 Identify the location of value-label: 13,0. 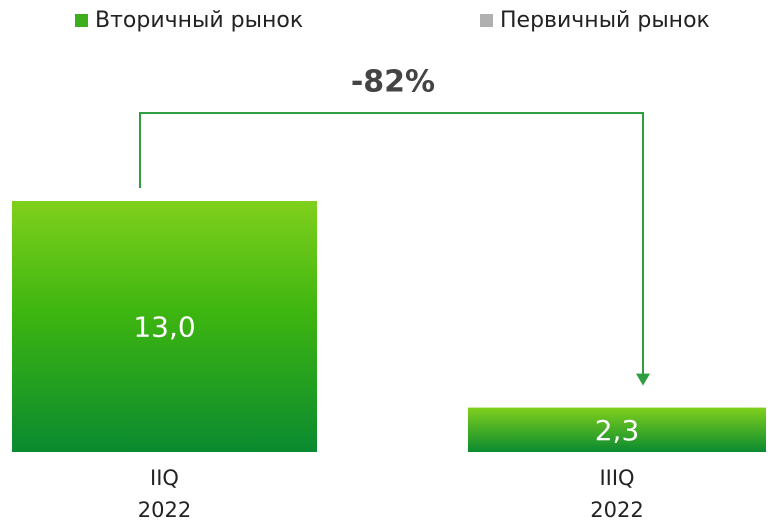
(164, 327).